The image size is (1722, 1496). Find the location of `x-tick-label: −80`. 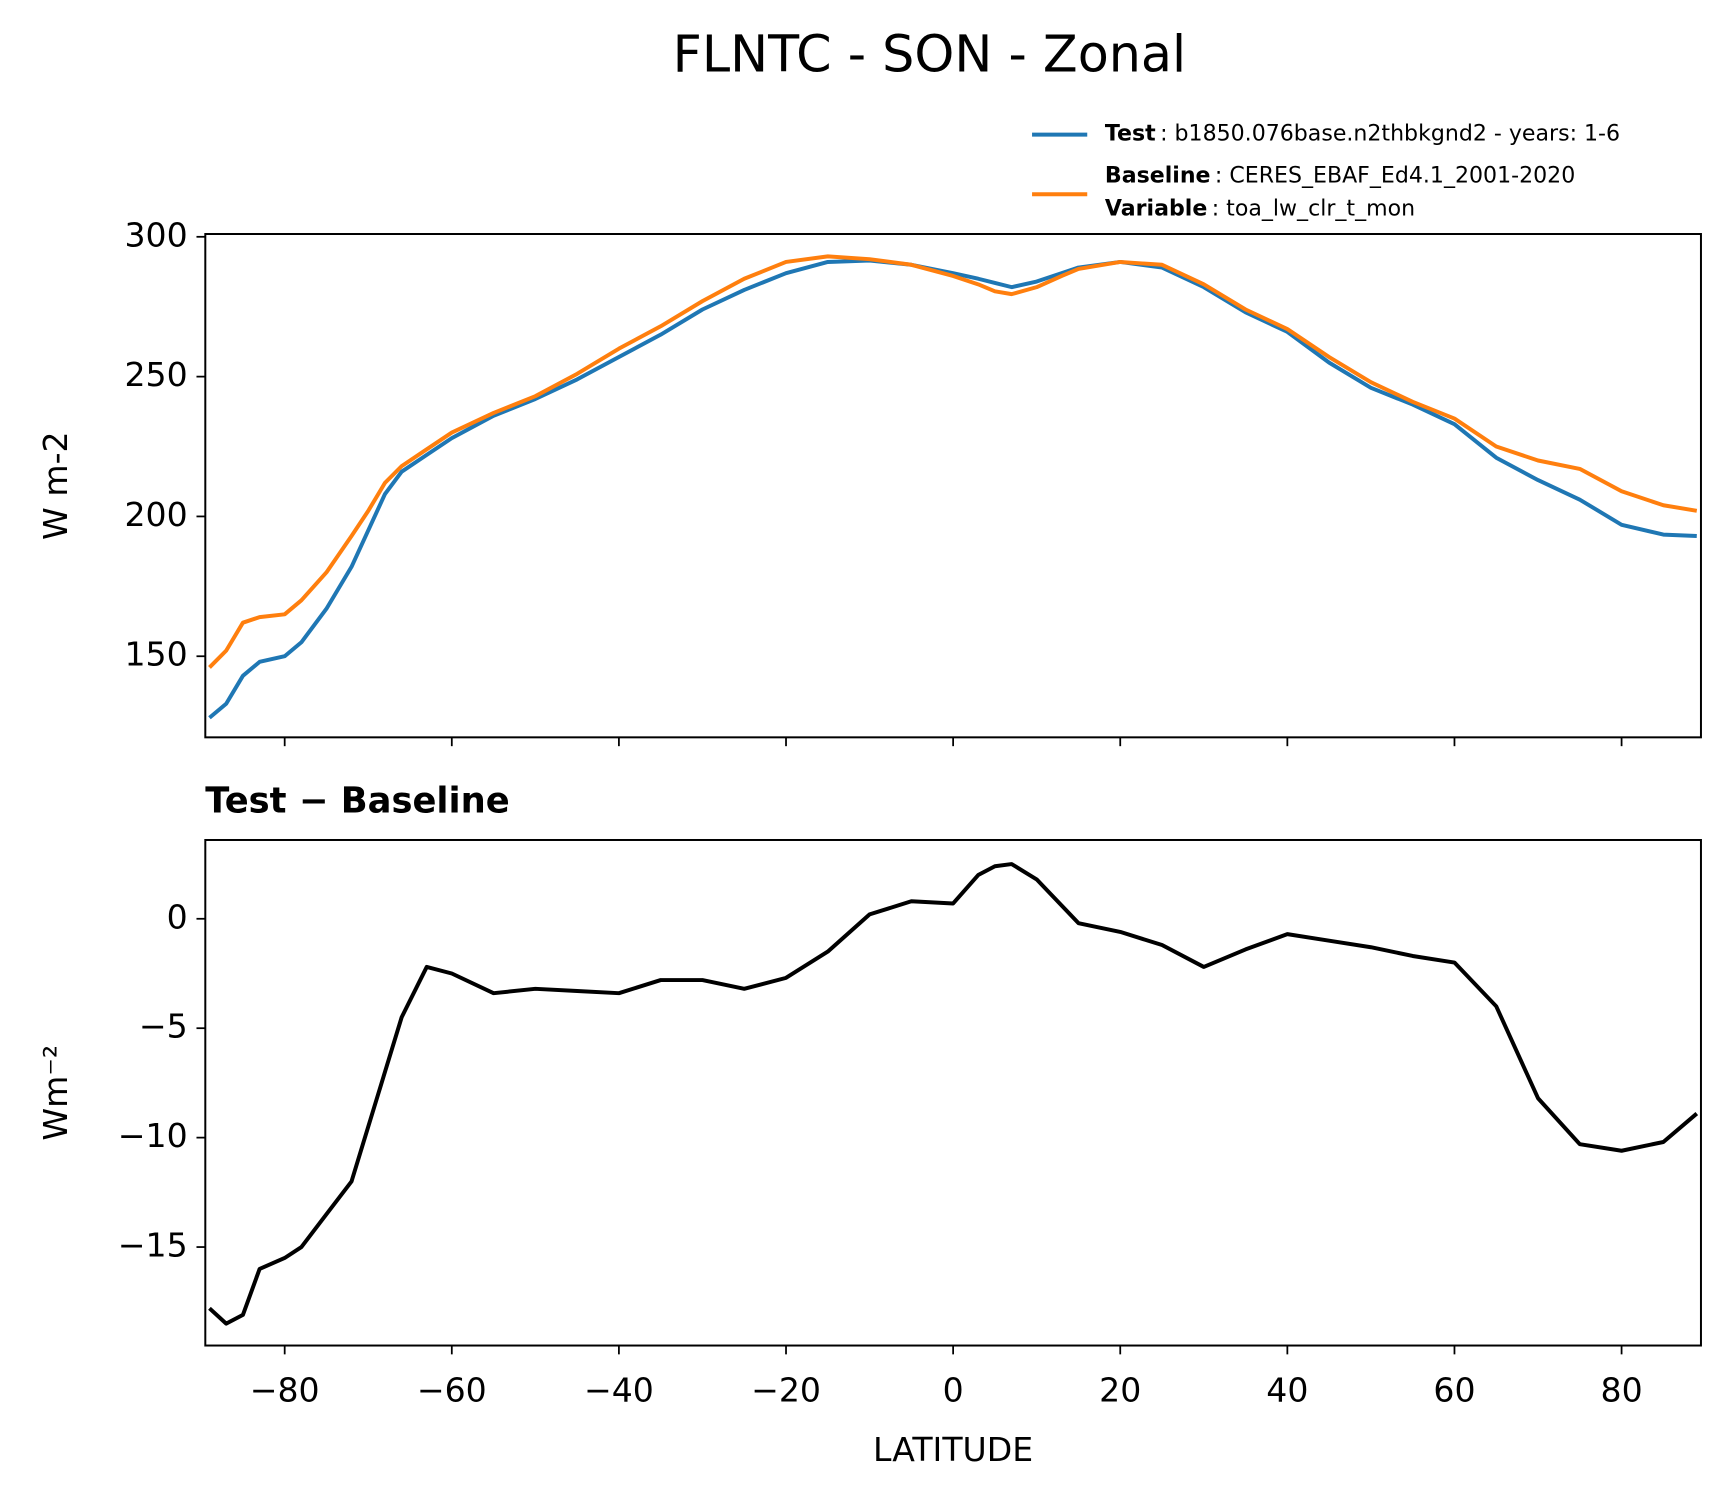

x-tick-label: −80 is located at coordinates (285, 1389).